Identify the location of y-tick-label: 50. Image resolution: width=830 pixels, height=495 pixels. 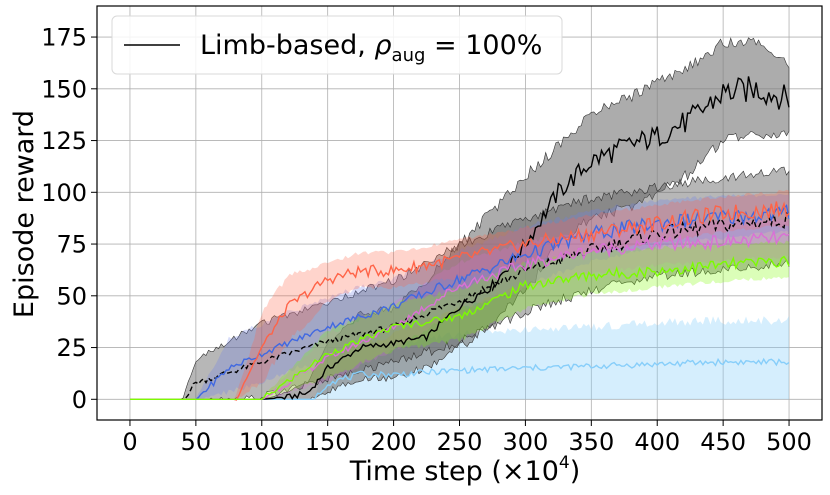
(71, 296).